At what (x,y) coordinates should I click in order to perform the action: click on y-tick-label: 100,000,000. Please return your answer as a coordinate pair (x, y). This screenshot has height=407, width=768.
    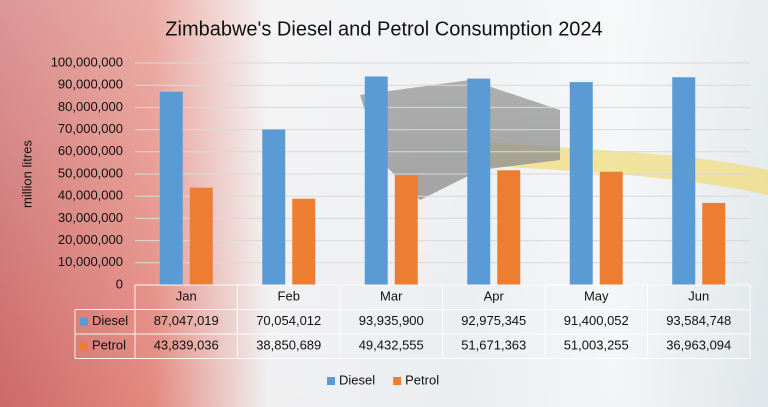
    Looking at the image, I should click on (87, 61).